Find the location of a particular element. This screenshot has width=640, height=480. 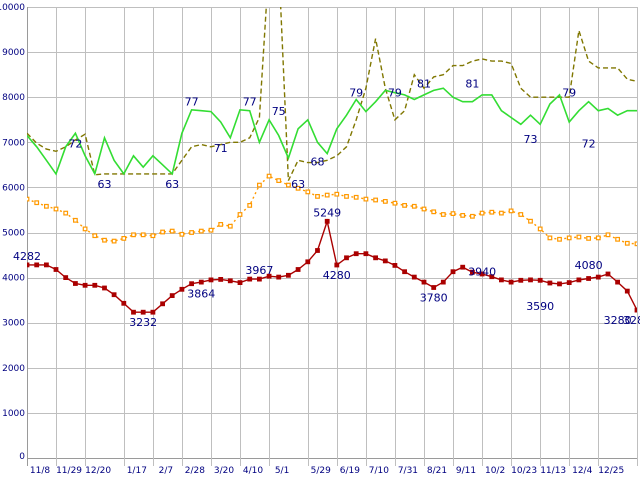

data-label: 3940 is located at coordinates (482, 271).